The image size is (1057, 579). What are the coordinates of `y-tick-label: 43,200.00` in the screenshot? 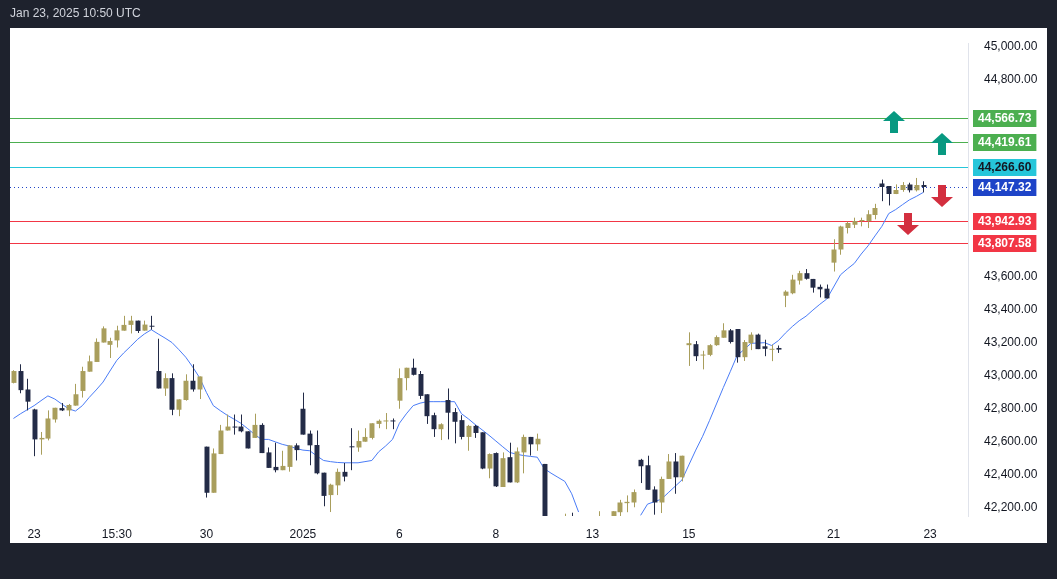 It's located at (1011, 342).